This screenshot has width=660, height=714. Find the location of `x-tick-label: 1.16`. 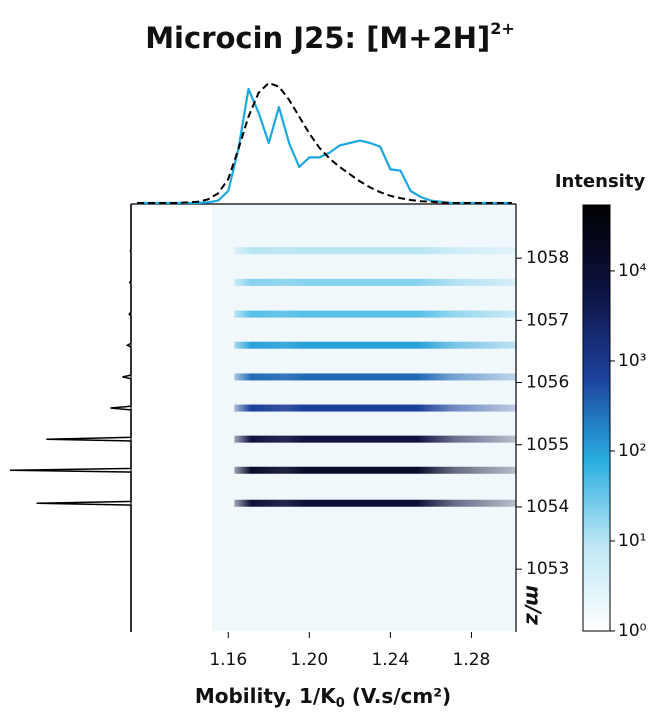

x-tick-label: 1.16 is located at coordinates (228, 660).